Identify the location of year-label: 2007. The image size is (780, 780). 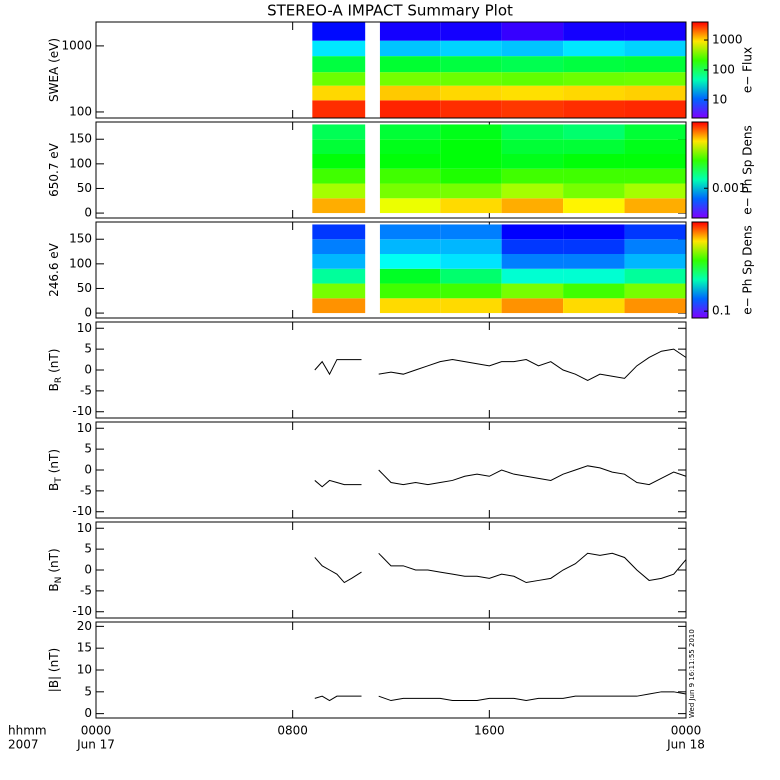
(23, 745).